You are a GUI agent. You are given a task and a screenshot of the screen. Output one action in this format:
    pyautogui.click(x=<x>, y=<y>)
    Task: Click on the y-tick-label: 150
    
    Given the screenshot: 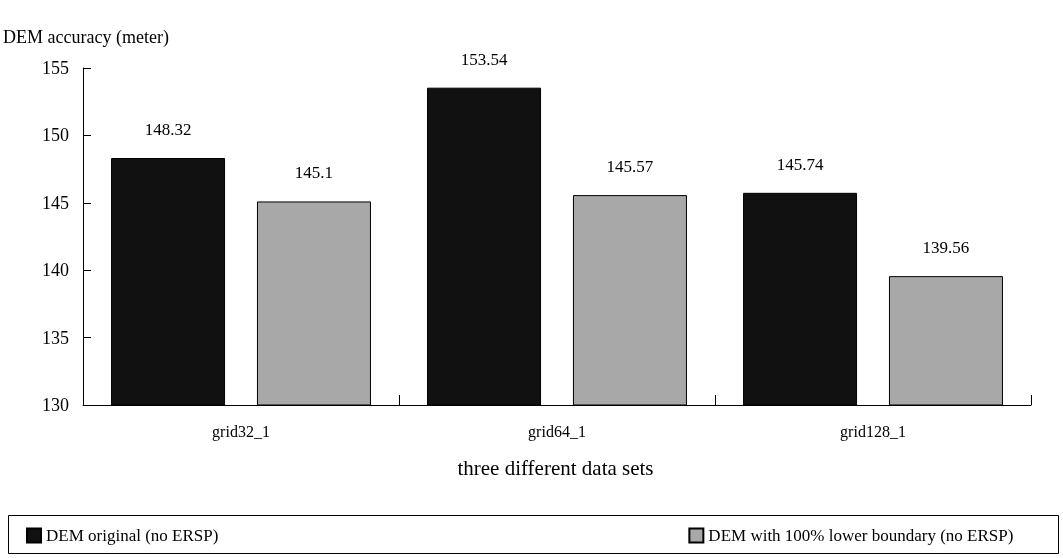 What is the action you would take?
    pyautogui.click(x=55, y=135)
    